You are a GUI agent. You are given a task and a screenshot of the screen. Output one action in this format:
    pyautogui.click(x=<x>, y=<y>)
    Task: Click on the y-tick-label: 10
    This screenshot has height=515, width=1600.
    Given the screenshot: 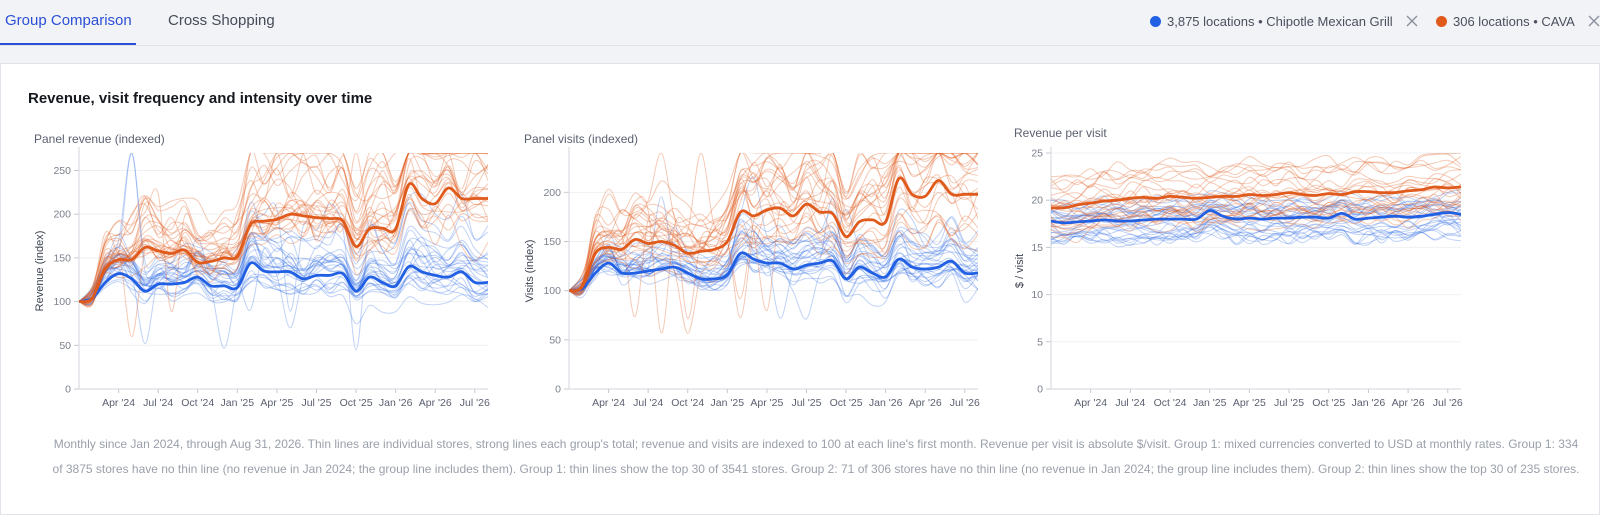 What is the action you would take?
    pyautogui.click(x=1037, y=295)
    